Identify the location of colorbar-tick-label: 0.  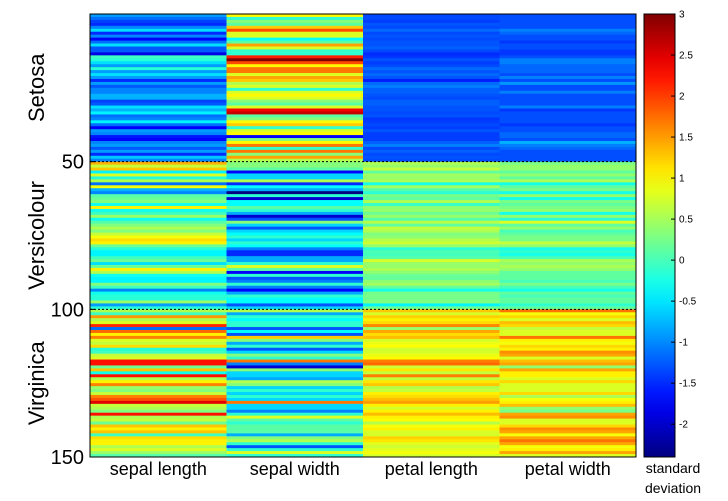
(682, 261).